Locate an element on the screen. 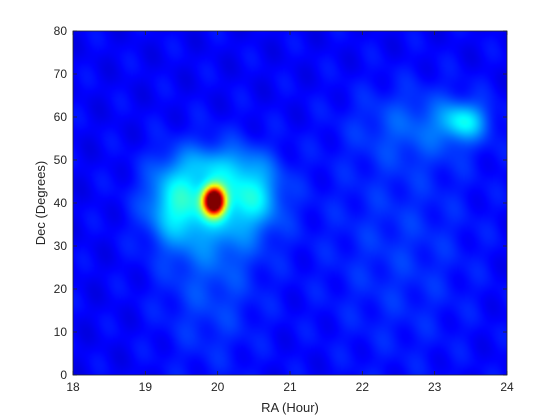  y-tick-label: 30 is located at coordinates (61, 246).